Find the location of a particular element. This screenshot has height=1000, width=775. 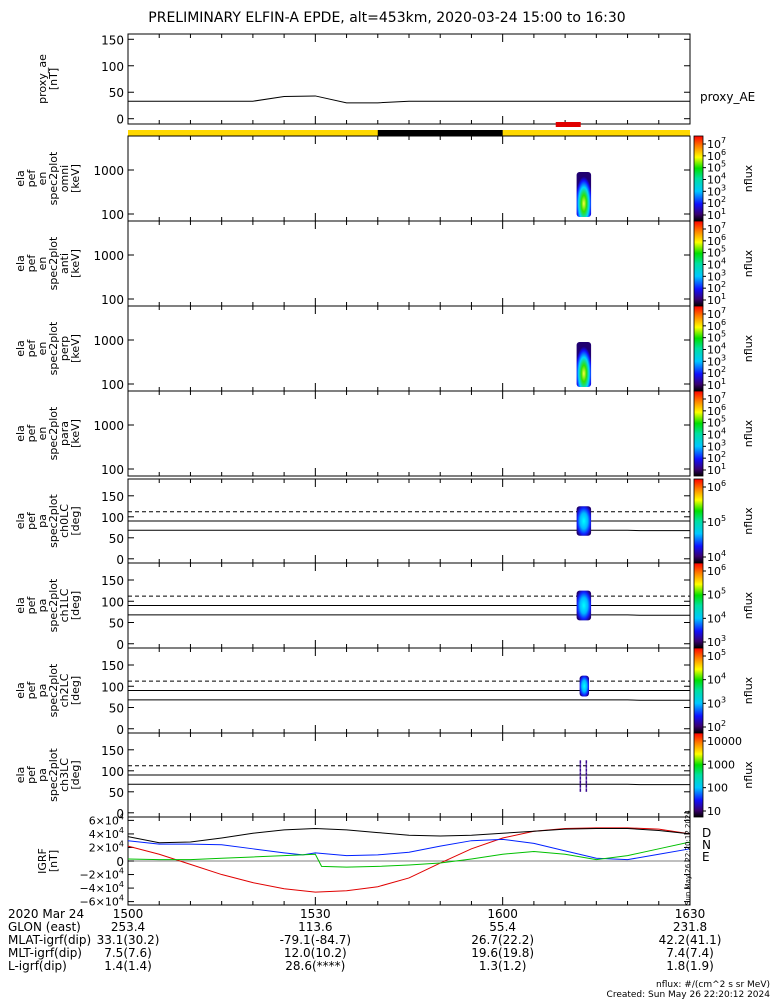

ephemeris-value: 55.4 is located at coordinates (502, 927).